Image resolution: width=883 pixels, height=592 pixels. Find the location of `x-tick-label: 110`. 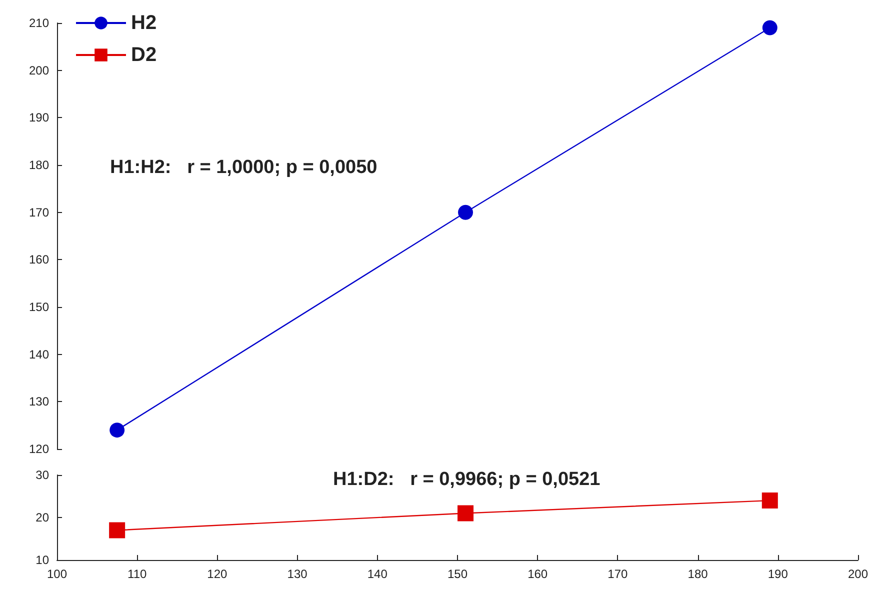

x-tick-label: 110 is located at coordinates (137, 574).